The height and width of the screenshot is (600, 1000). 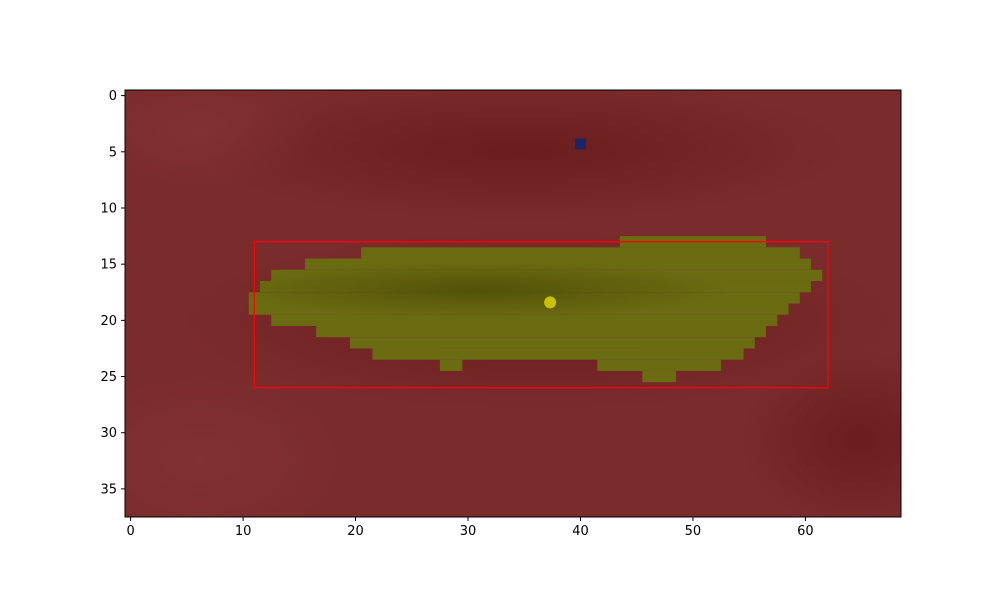 I want to click on y-tick-label: 30, so click(x=108, y=433).